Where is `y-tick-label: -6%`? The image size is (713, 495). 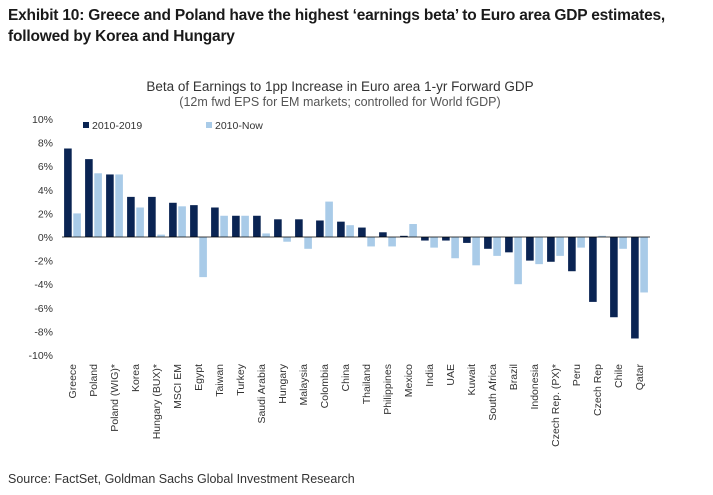
y-tick-label: -6% is located at coordinates (43, 309).